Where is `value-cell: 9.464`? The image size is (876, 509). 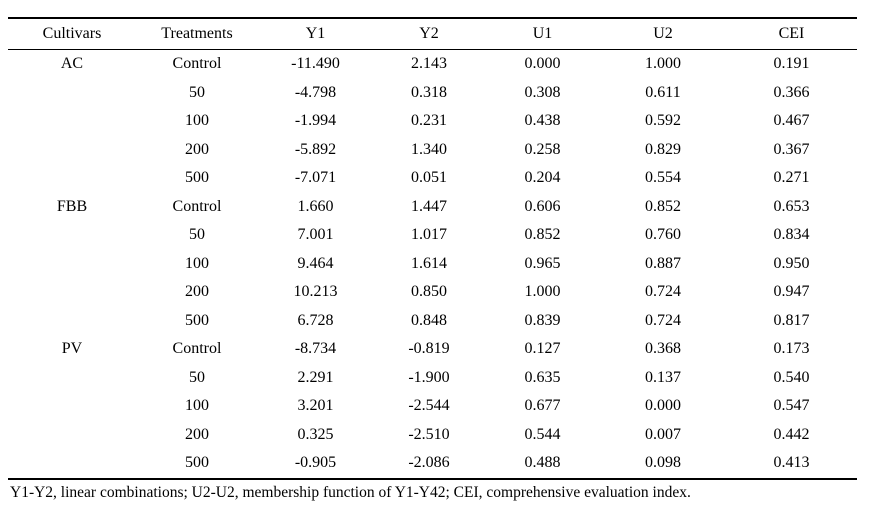 value-cell: 9.464 is located at coordinates (315, 263).